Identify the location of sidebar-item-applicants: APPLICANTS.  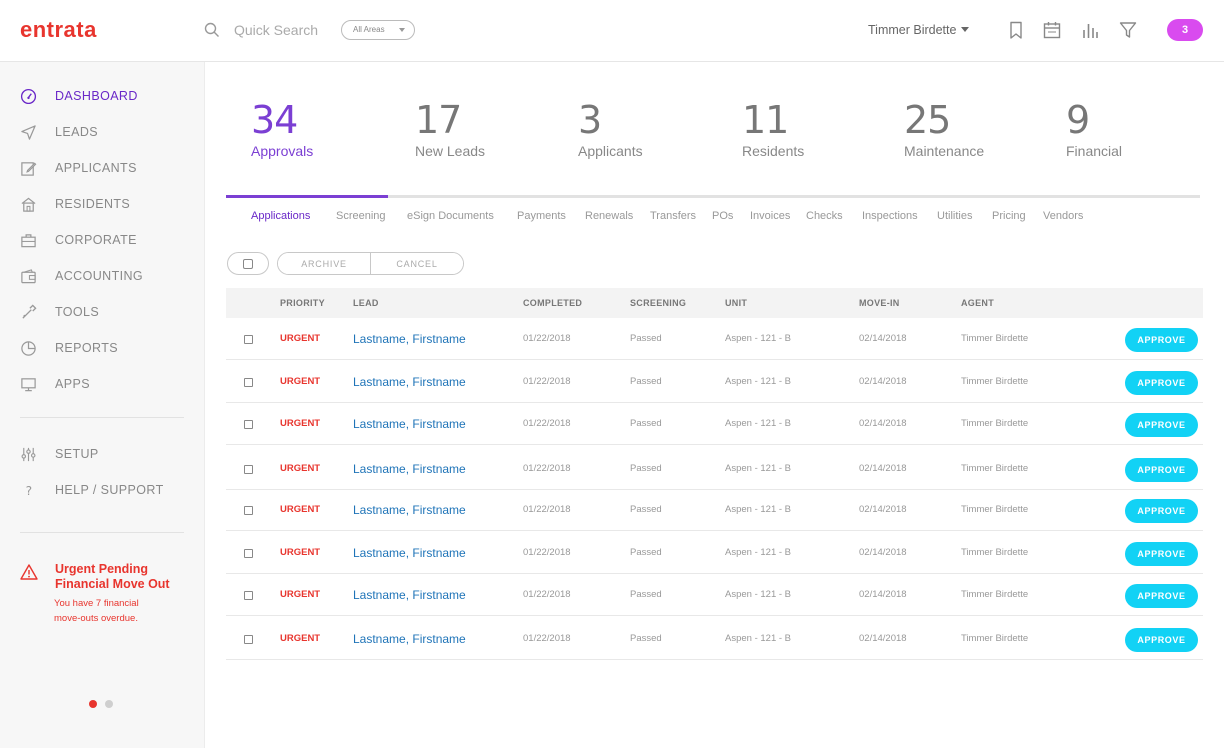
(78, 168).